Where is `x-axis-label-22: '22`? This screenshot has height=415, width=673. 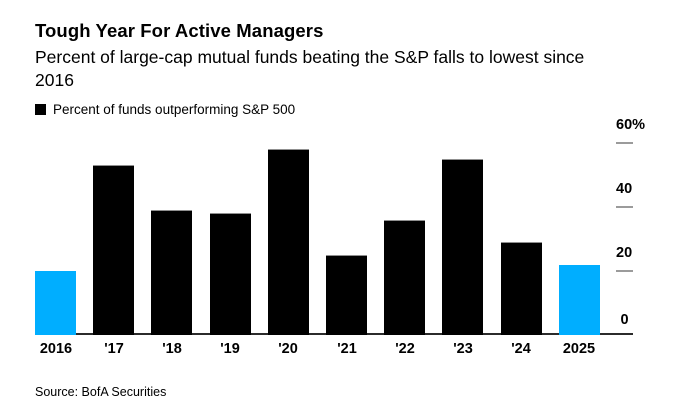
x-axis-label-22: '22 is located at coordinates (405, 349).